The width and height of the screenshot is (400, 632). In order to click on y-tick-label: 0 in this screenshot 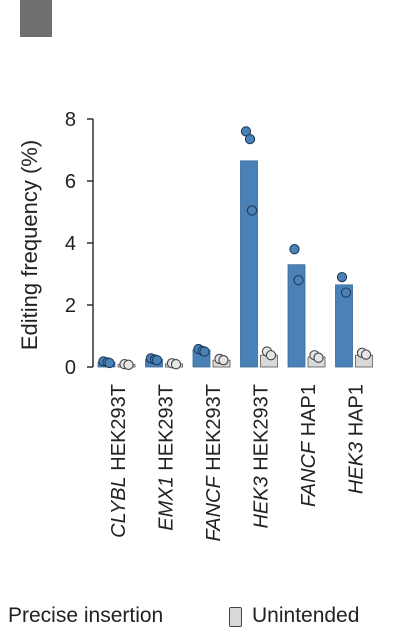, I will do `click(70, 368)`.